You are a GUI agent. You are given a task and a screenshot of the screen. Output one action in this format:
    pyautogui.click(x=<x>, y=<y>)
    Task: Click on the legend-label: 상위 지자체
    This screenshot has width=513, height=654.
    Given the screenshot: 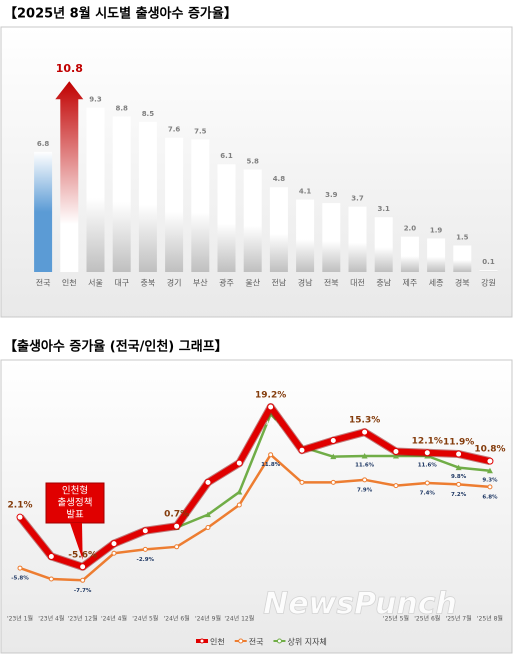 What is the action you would take?
    pyautogui.click(x=306, y=642)
    